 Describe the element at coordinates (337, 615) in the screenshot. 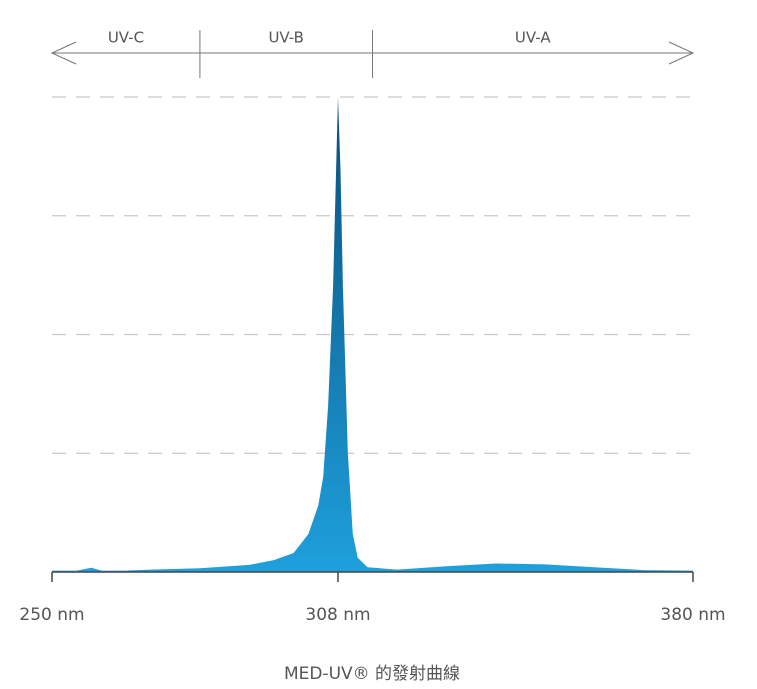

I see `x-tick-label: 308 nm` at that location.